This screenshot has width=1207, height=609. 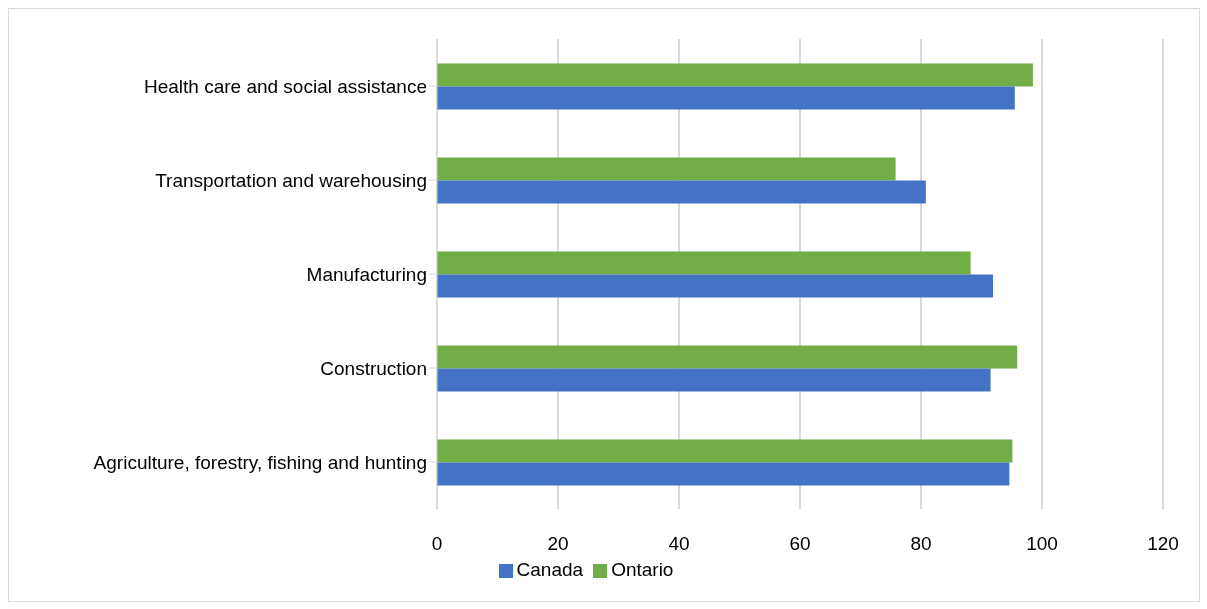 What do you see at coordinates (437, 544) in the screenshot?
I see `x-tick-label: 0` at bounding box center [437, 544].